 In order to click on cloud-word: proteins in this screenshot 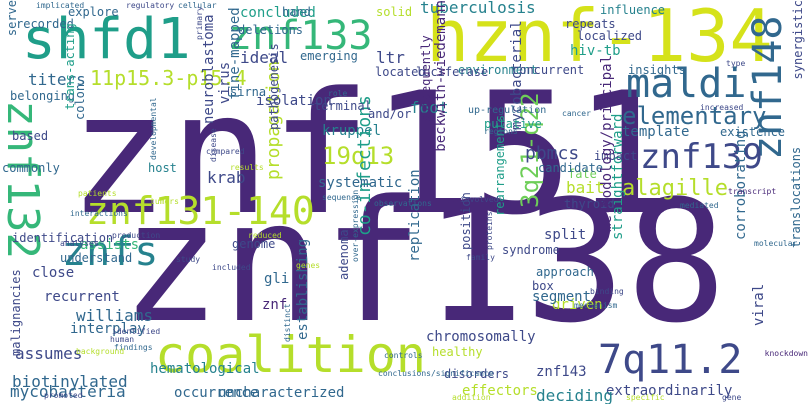, I will do `click(489, 230)`.